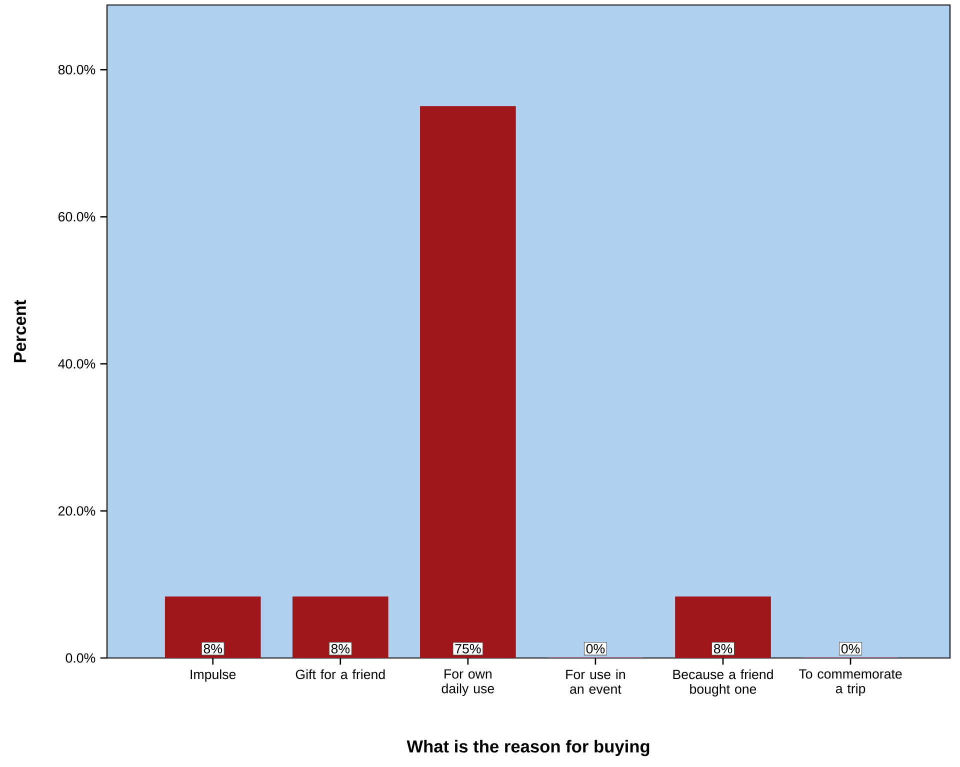  What do you see at coordinates (340, 674) in the screenshot?
I see `x-tick-label: Gift for a friend` at bounding box center [340, 674].